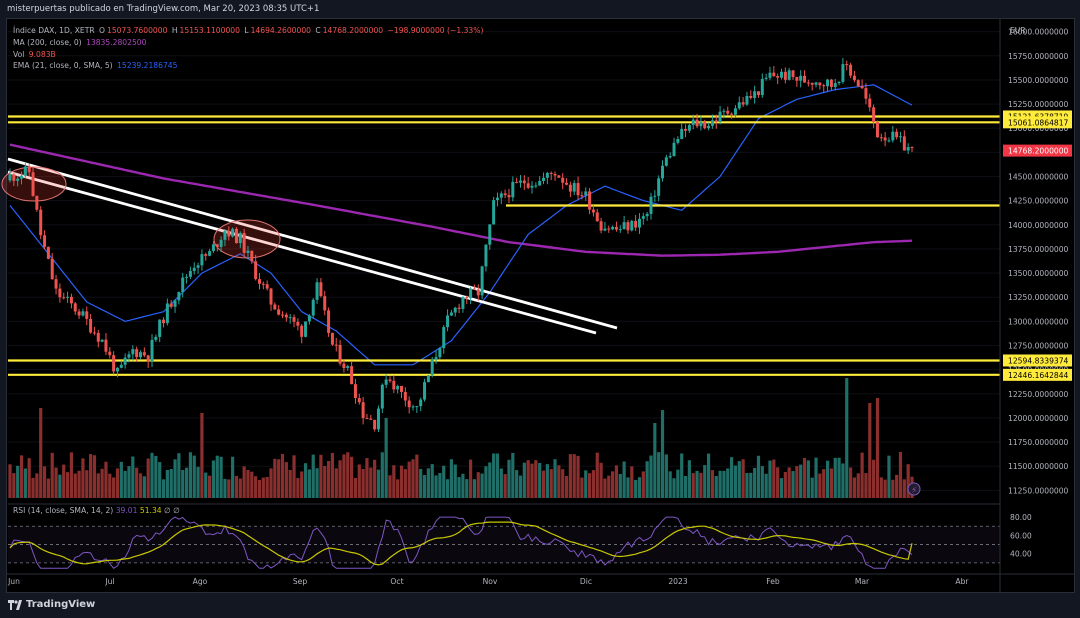 This screenshot has width=1080, height=618. What do you see at coordinates (1038, 122) in the screenshot?
I see `level-price-label: 15061.0864817` at bounding box center [1038, 122].